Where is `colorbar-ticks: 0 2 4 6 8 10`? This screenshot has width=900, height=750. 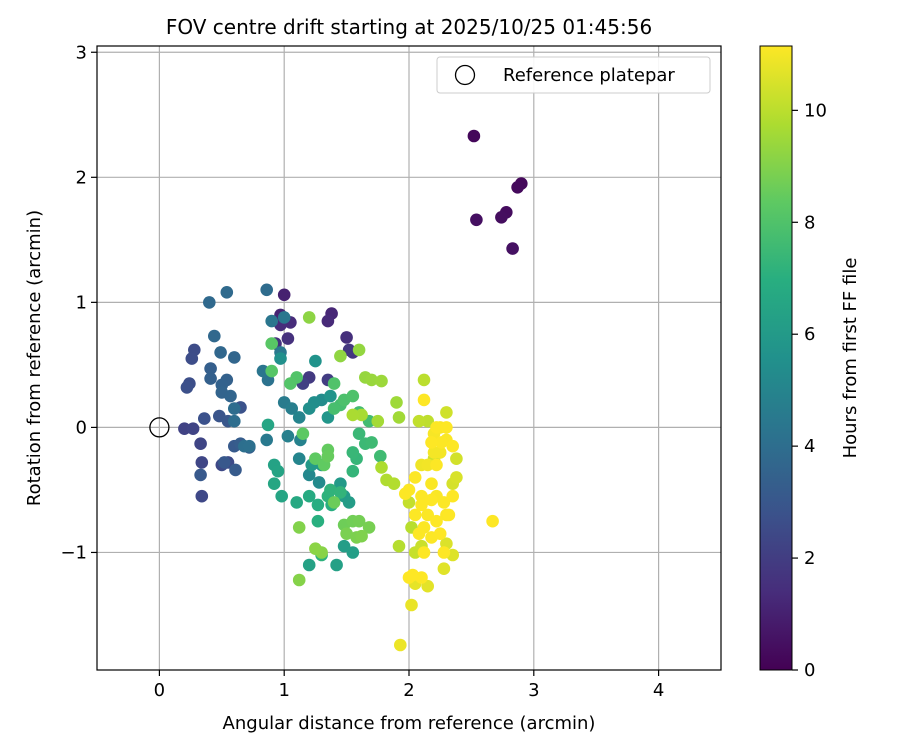
colorbar-ticks: 0 2 4 6 8 10 is located at coordinates (809, 390).